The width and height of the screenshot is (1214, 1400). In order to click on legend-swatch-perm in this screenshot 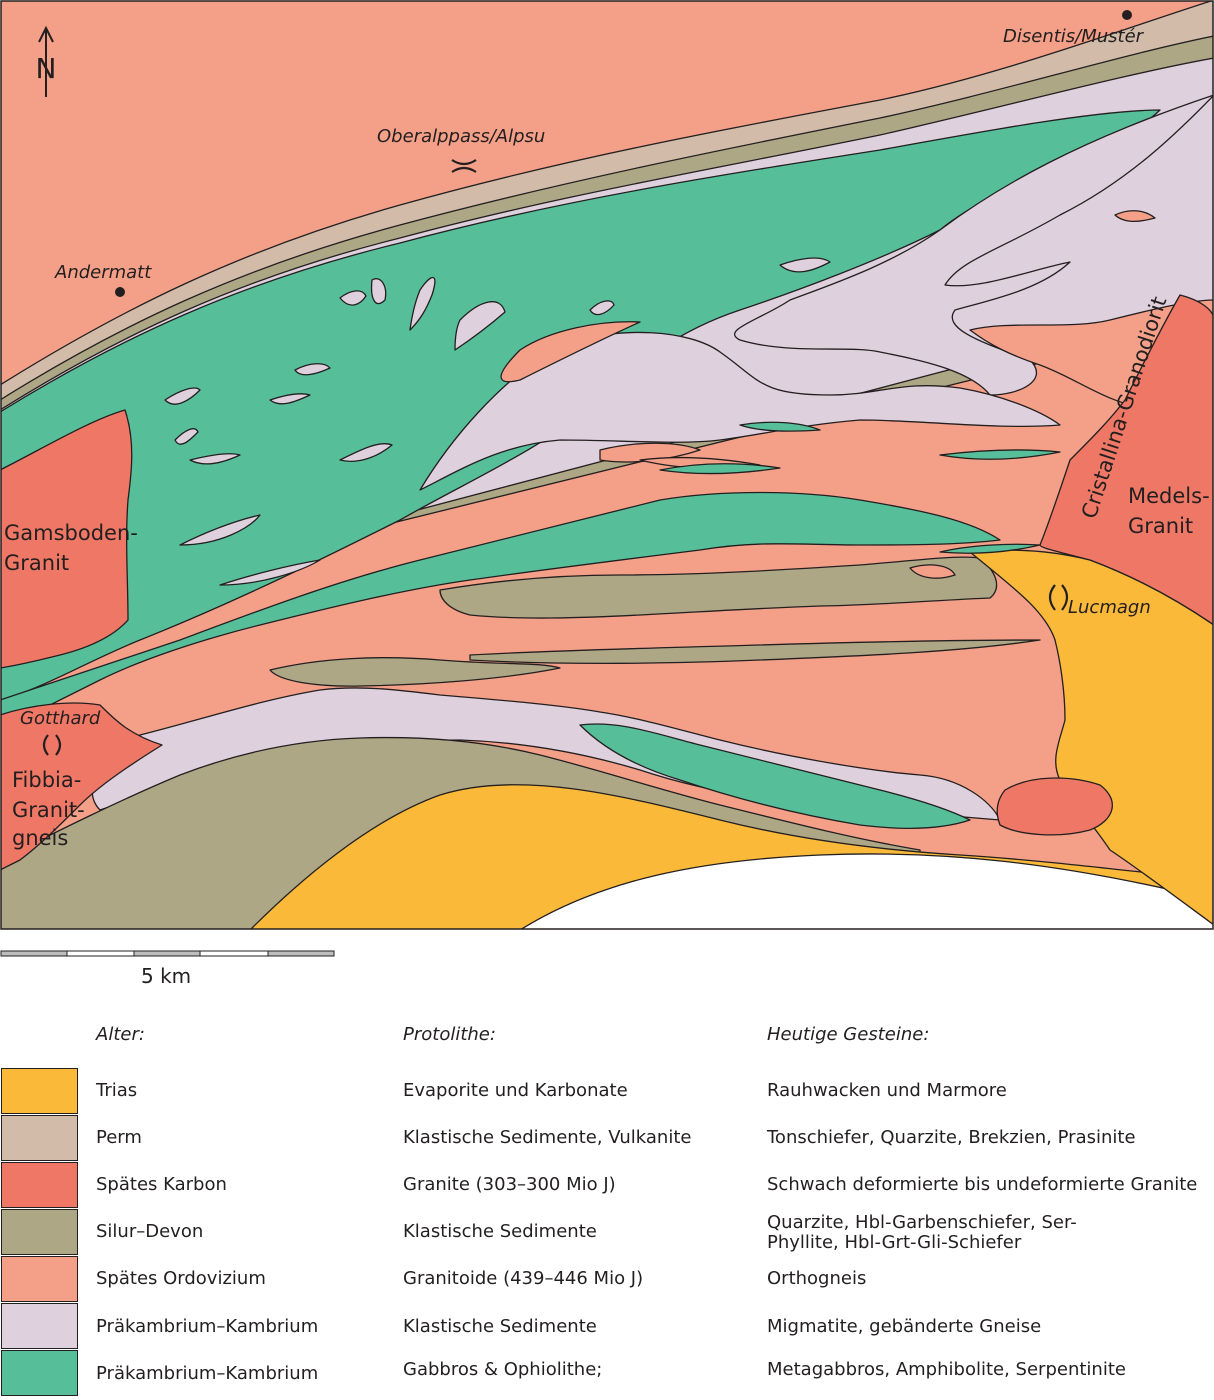, I will do `click(39, 1138)`.